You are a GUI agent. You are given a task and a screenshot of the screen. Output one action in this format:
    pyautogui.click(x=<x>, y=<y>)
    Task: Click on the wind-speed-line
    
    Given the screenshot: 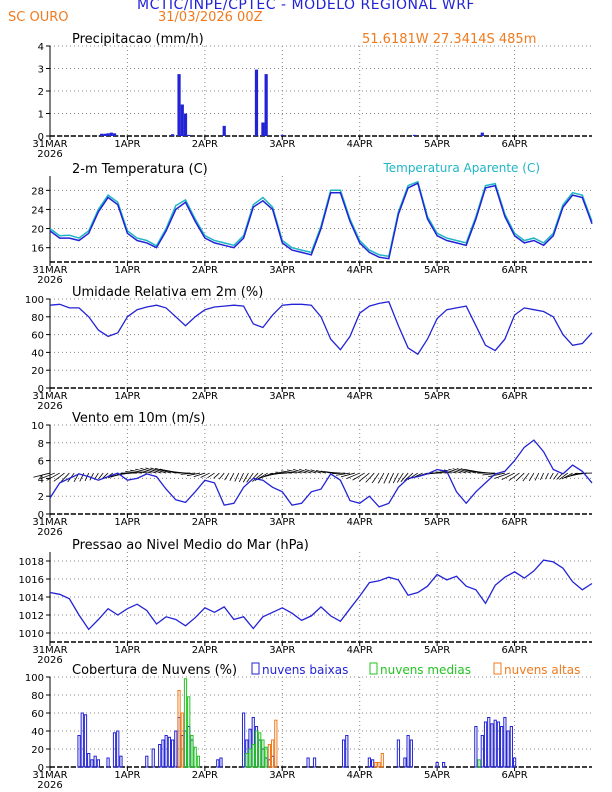 What is the action you would take?
    pyautogui.click(x=321, y=473)
    